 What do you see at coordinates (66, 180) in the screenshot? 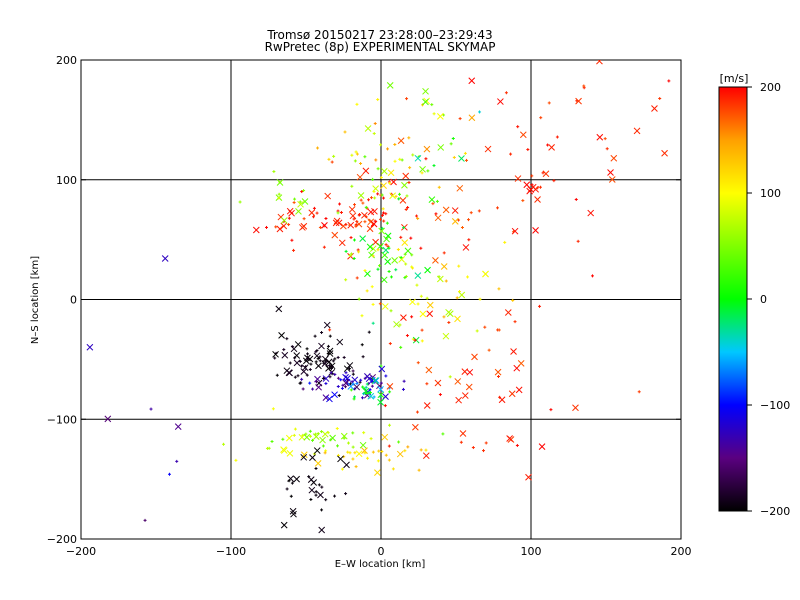
I see `y-tick-label: 100` at bounding box center [66, 180].